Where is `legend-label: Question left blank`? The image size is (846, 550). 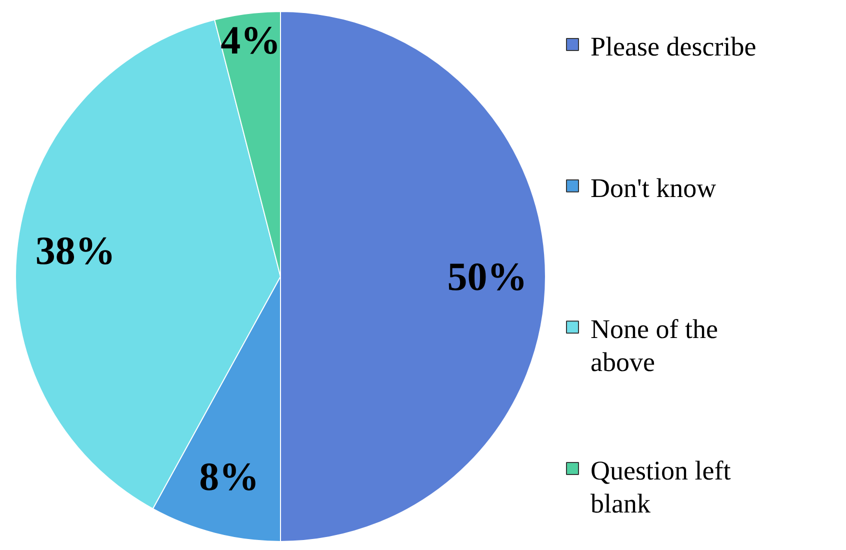 legend-label: Question left blank is located at coordinates (661, 487).